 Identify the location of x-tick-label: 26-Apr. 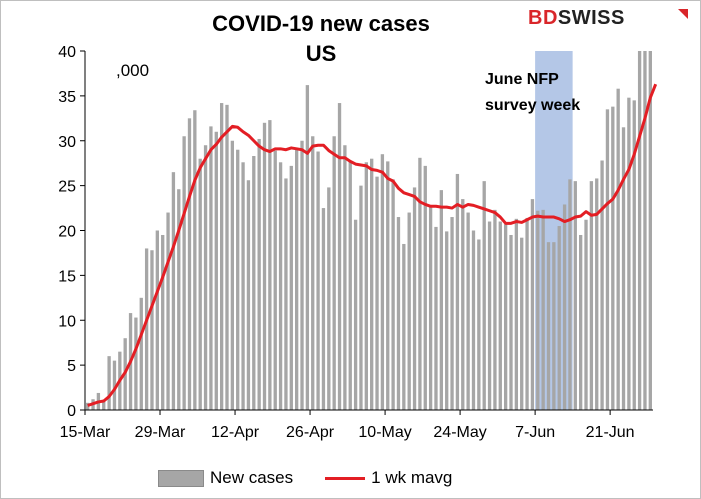
(310, 432).